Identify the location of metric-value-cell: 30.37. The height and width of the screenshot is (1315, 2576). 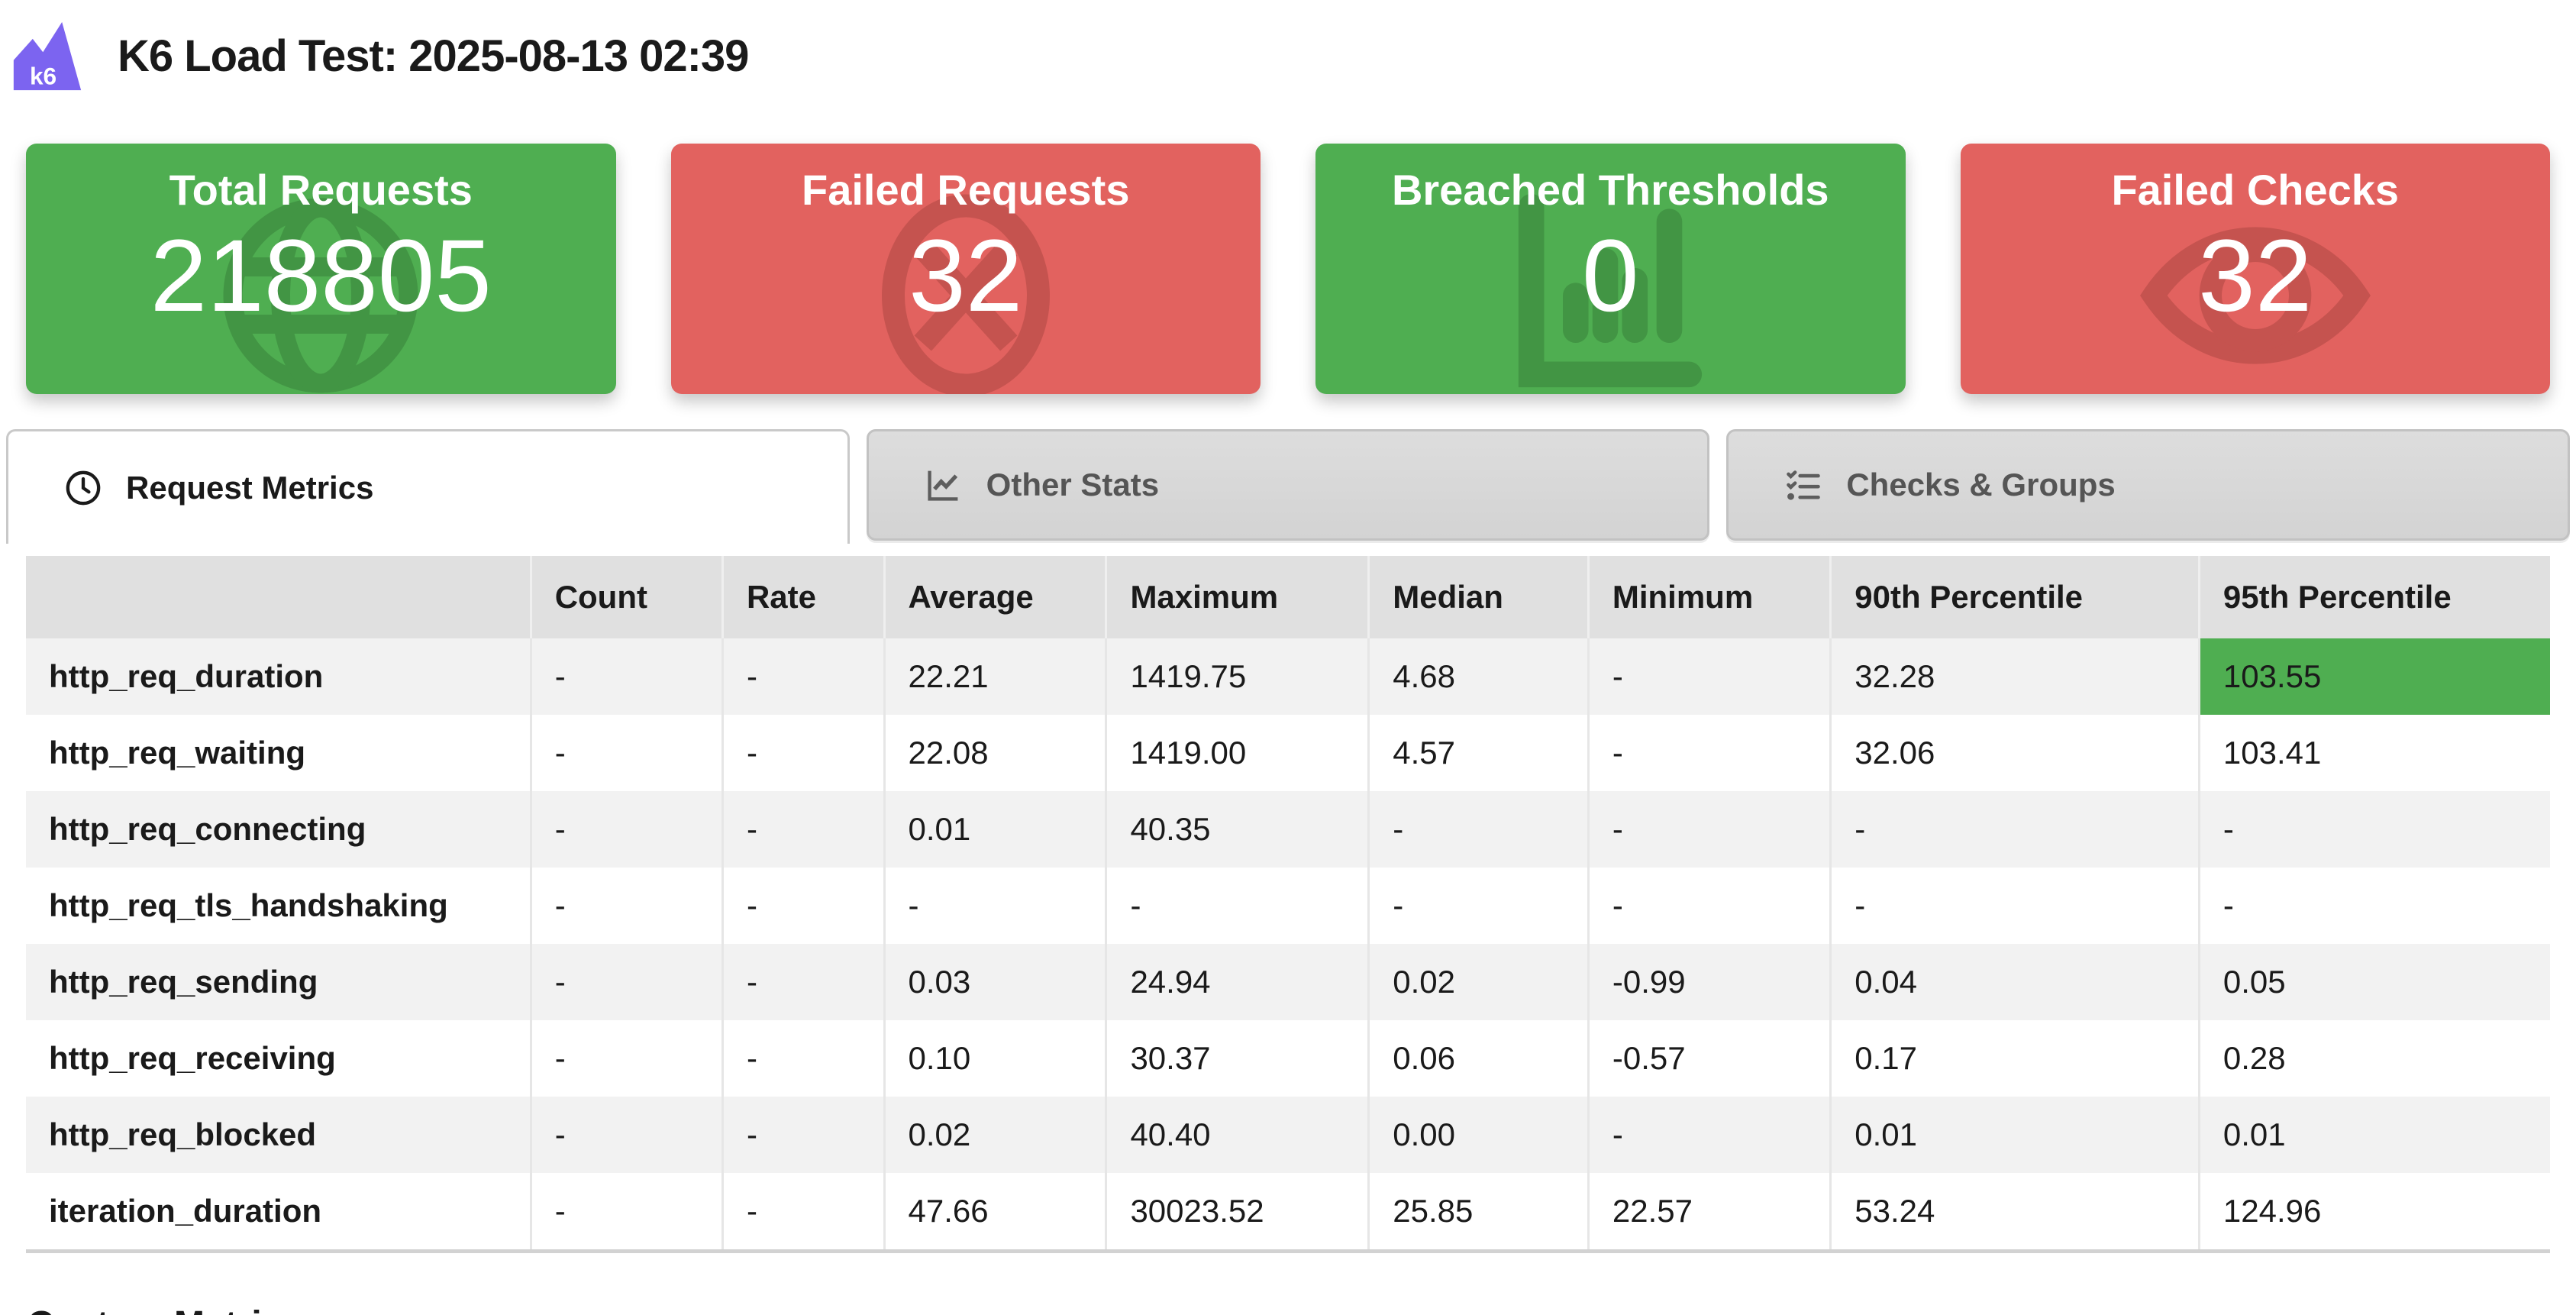
(1237, 1058).